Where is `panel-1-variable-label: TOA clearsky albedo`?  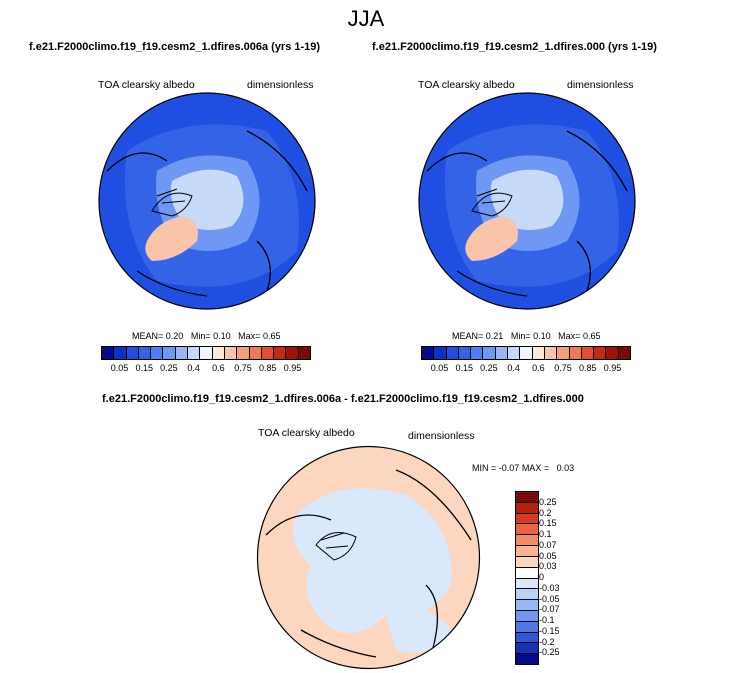
panel-1-variable-label: TOA clearsky albedo is located at coordinates (146, 85).